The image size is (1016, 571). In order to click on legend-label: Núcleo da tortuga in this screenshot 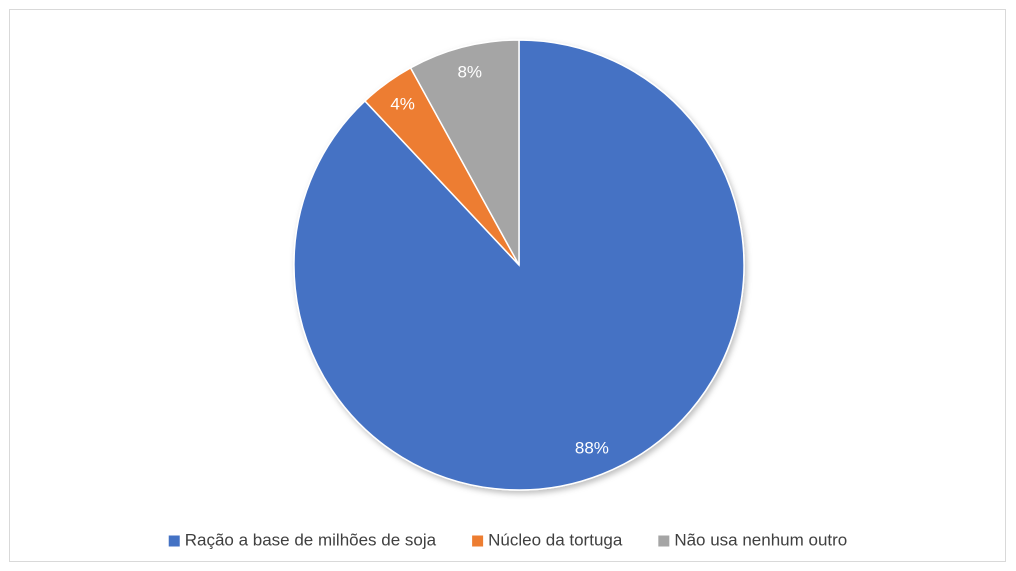, I will do `click(555, 539)`.